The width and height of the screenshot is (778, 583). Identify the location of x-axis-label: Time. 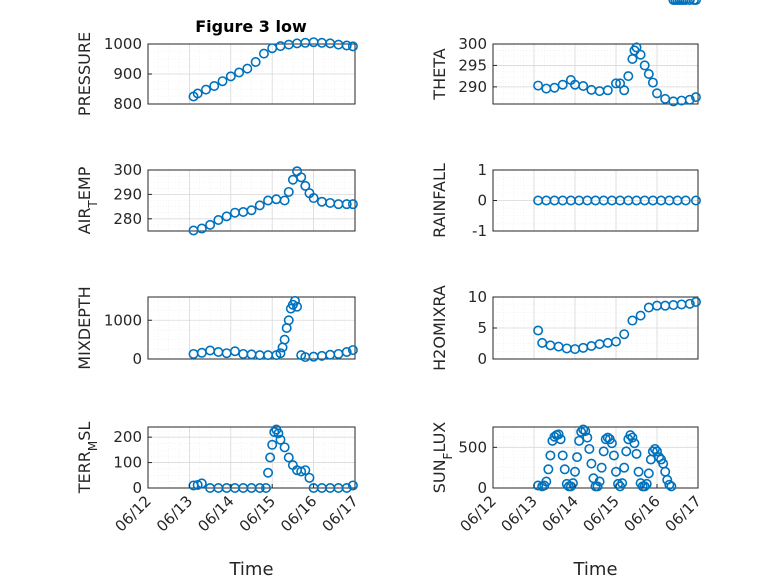
(594, 569).